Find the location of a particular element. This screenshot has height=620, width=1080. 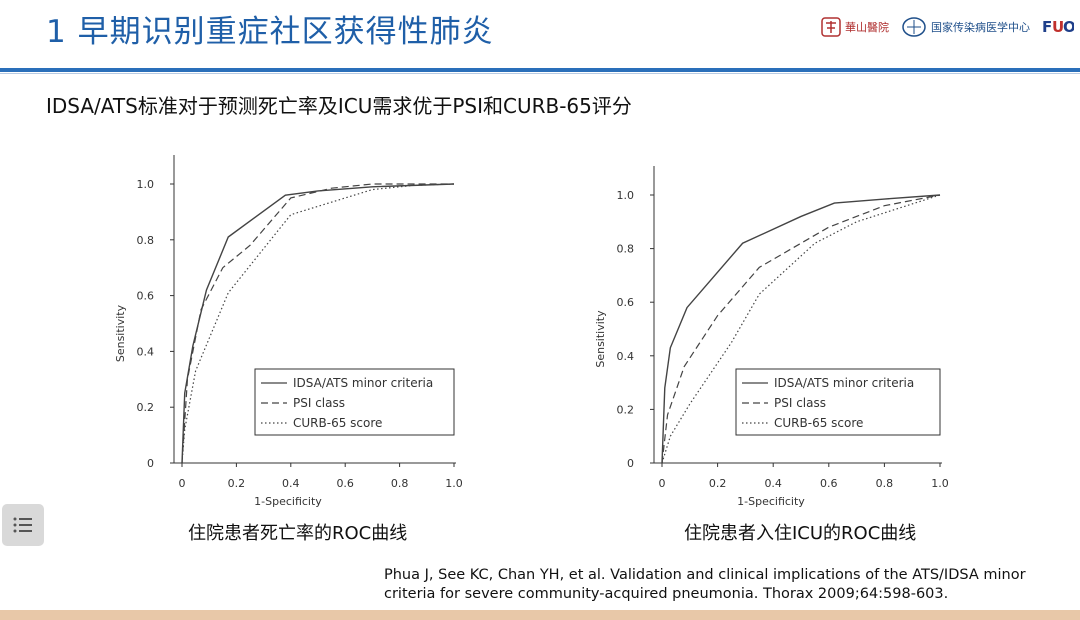

chart2-caption: 住院患者入住ICU的ROC曲线 is located at coordinates (800, 533).